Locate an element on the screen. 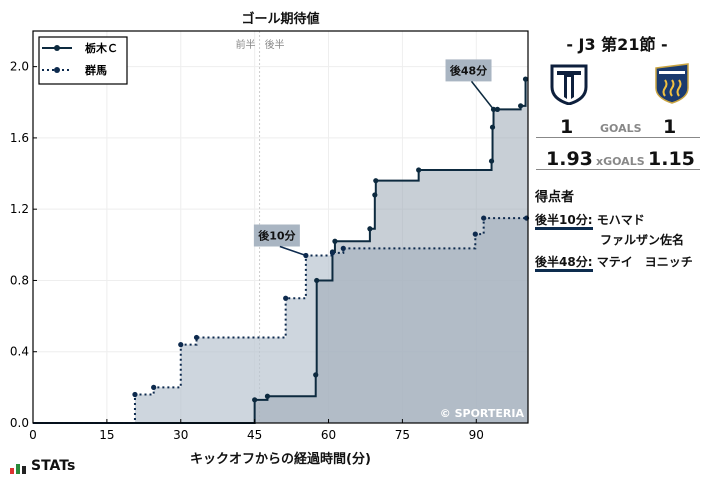 This screenshot has width=707, height=479. x-tick-label: 0 is located at coordinates (33, 435).